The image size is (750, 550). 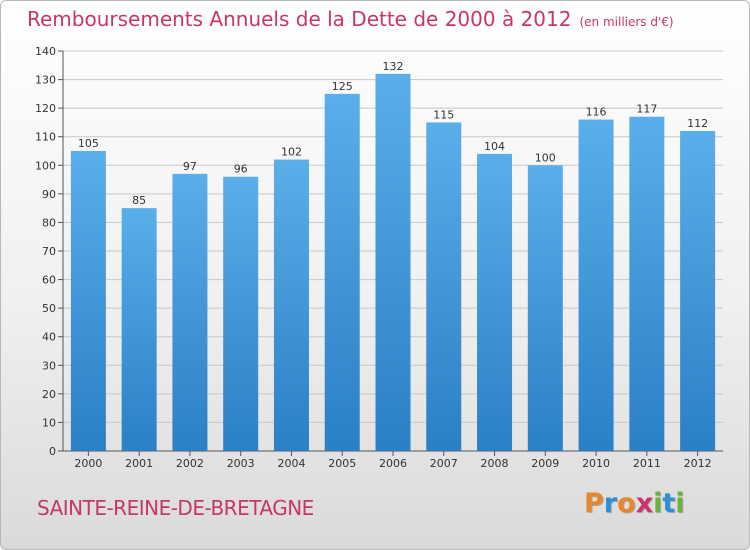 What do you see at coordinates (241, 169) in the screenshot?
I see `data-label: 96` at bounding box center [241, 169].